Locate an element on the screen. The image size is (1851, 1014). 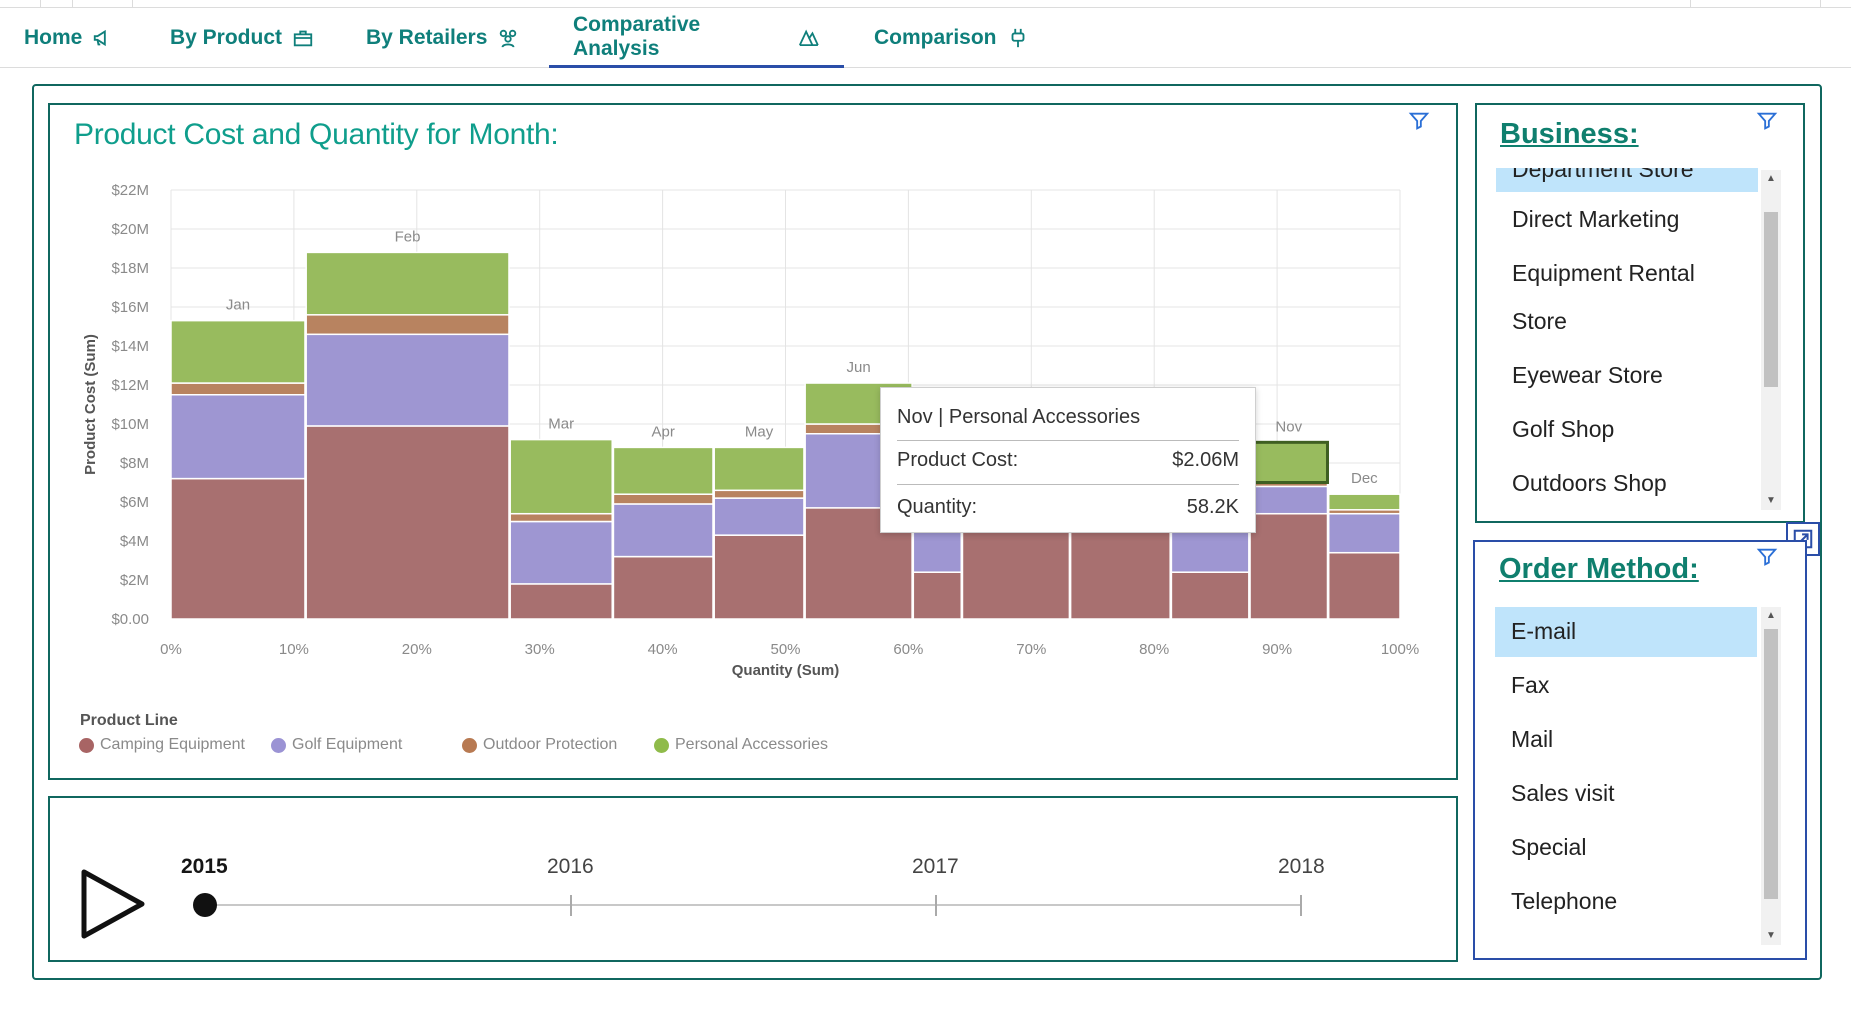
order-method-item-selected: E-mail is located at coordinates (1626, 632).